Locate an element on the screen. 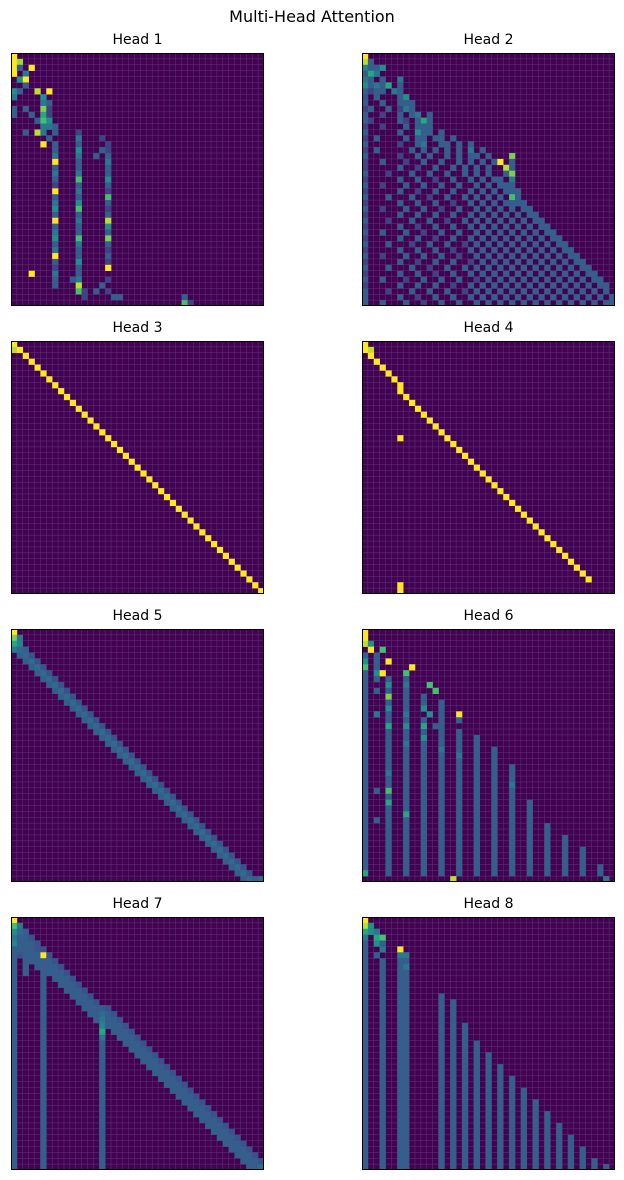  figure-title: Multi-Head Attention is located at coordinates (312, 16).